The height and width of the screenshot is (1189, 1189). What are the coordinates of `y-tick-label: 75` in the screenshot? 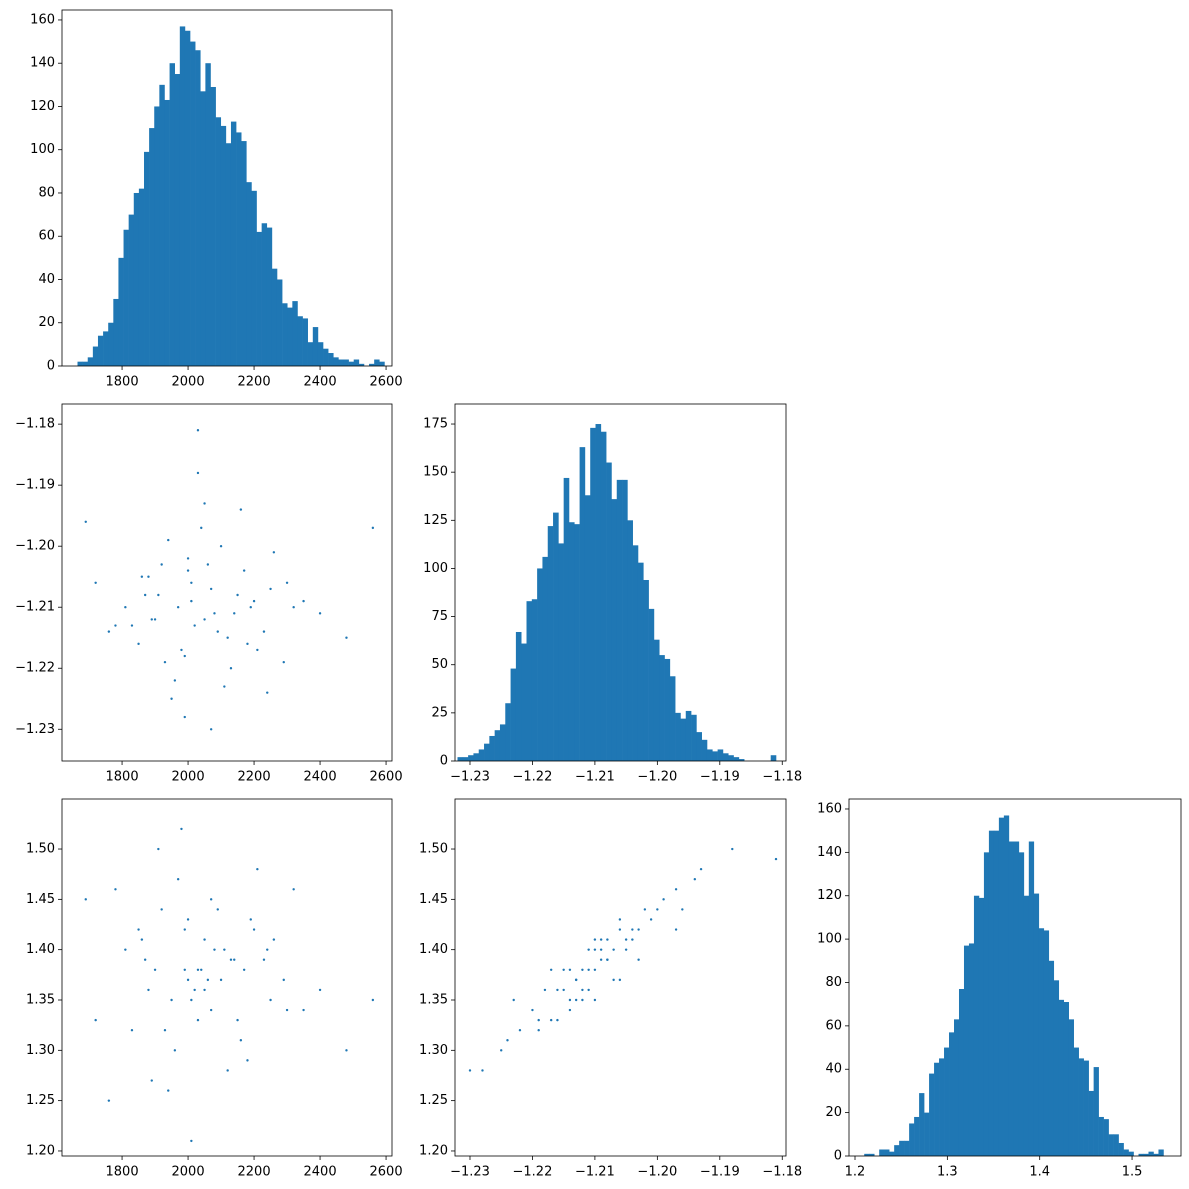 It's located at (439, 616).